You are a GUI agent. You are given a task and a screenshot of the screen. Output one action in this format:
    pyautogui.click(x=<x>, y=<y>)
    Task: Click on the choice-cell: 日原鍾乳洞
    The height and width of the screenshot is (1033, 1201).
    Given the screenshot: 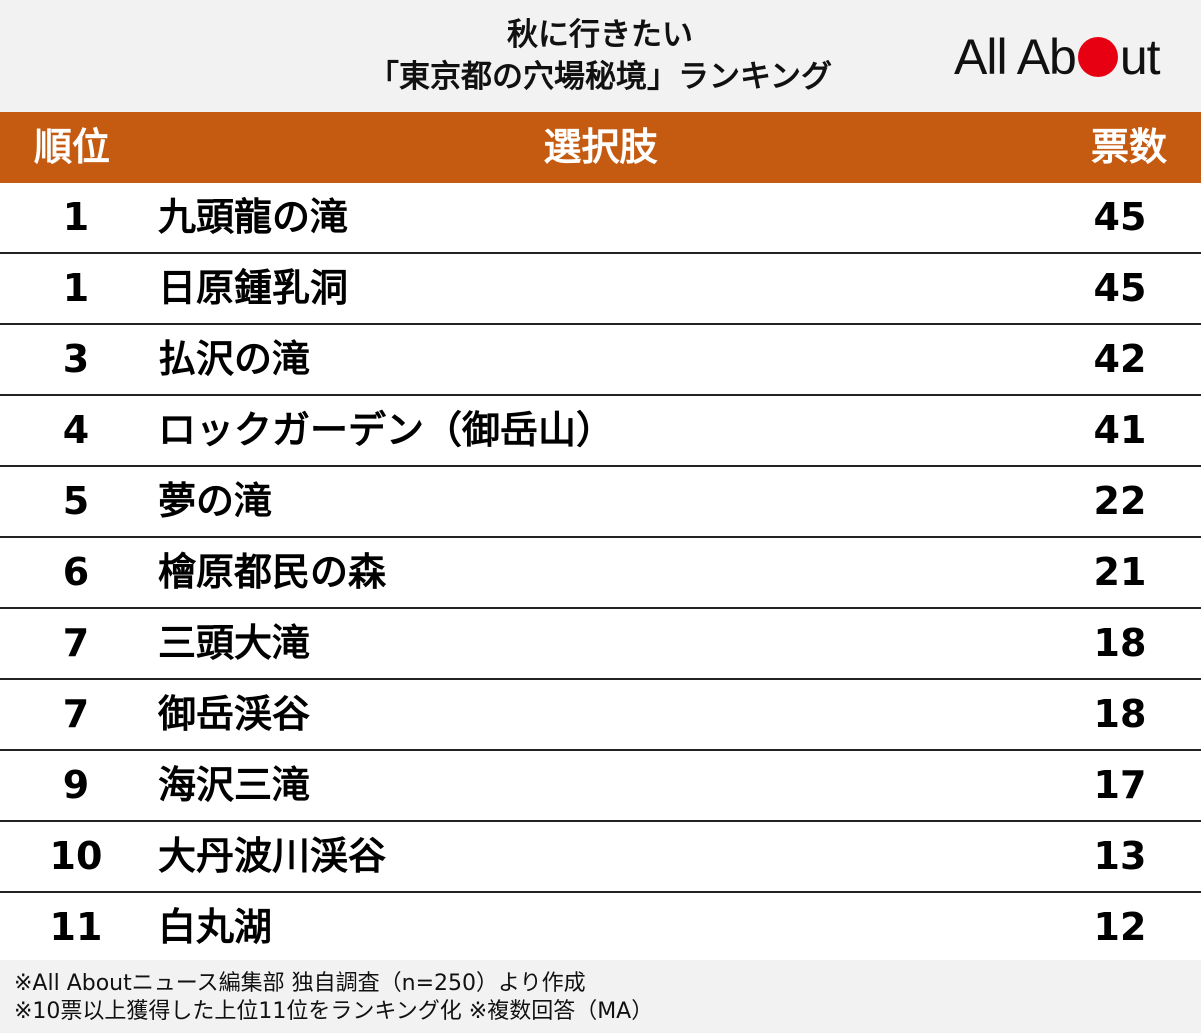 What is the action you would take?
    pyautogui.click(x=253, y=288)
    